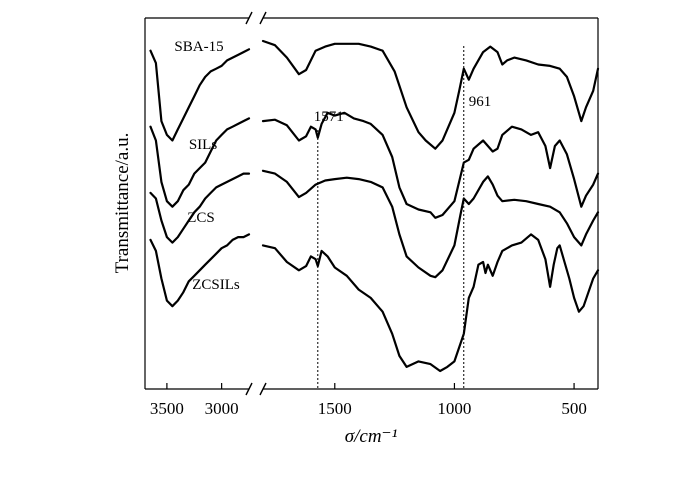 This screenshot has height=481, width=700. What do you see at coordinates (256, 389) in the screenshot?
I see `axis-break-bottom` at bounding box center [256, 389].